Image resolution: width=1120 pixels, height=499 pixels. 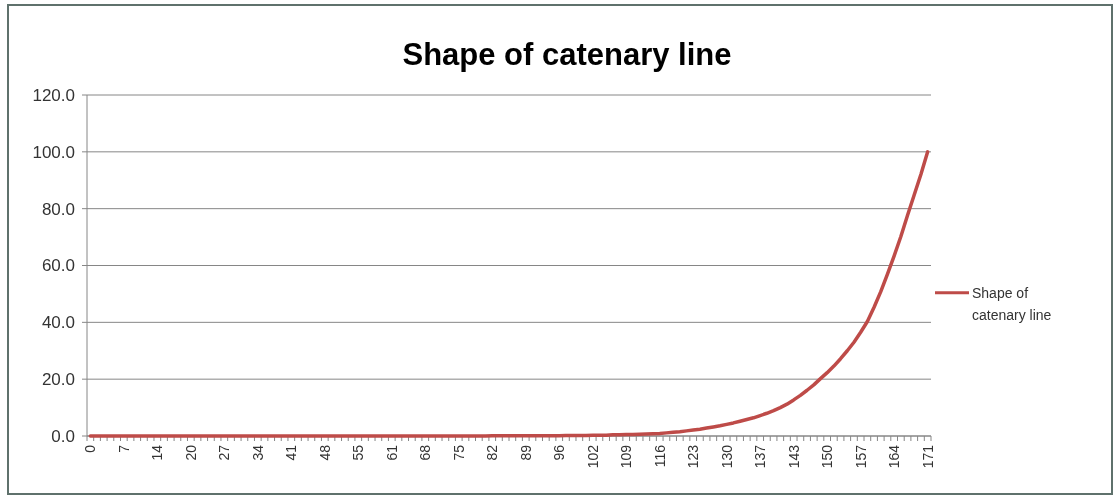 What do you see at coordinates (58, 209) in the screenshot?
I see `y-tick-label: 80.0` at bounding box center [58, 209].